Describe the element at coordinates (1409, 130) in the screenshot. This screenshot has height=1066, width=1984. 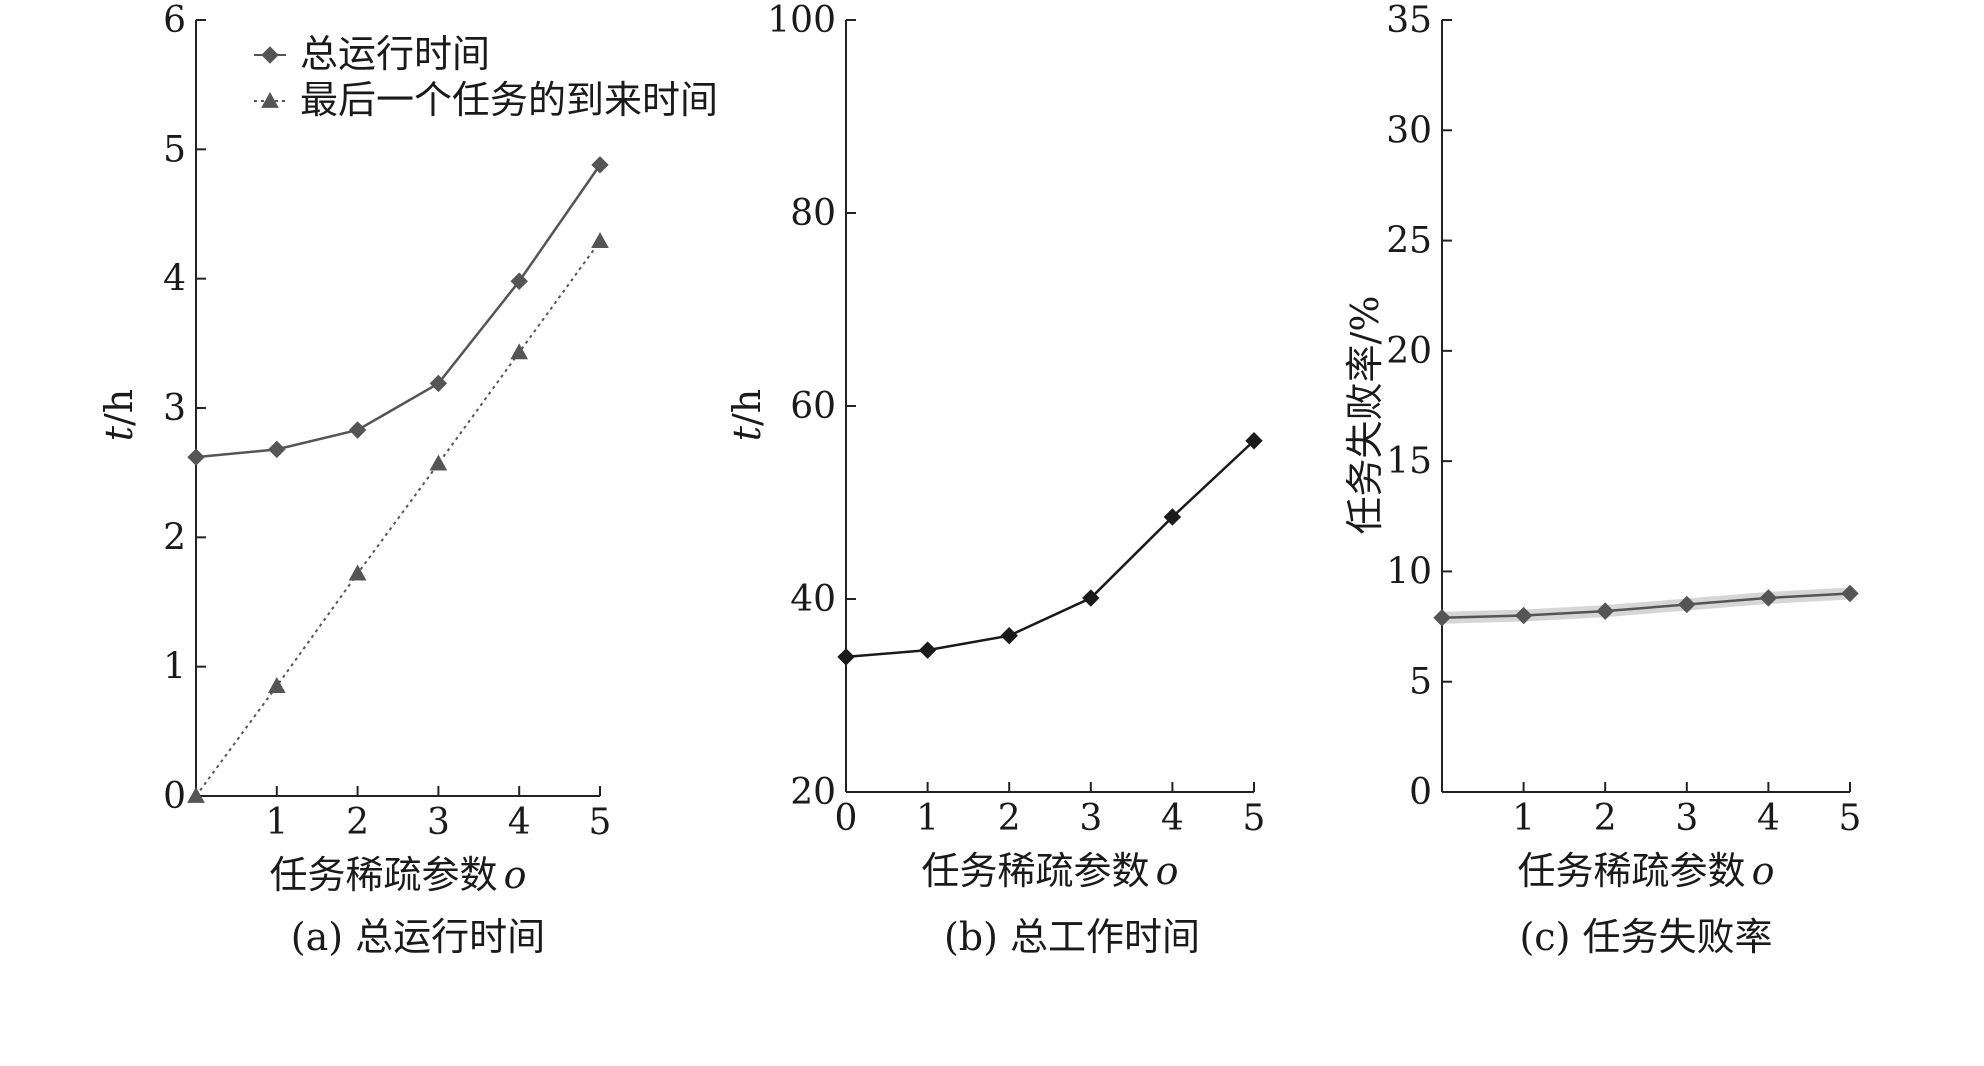
I see `y-tick-label: 30` at that location.